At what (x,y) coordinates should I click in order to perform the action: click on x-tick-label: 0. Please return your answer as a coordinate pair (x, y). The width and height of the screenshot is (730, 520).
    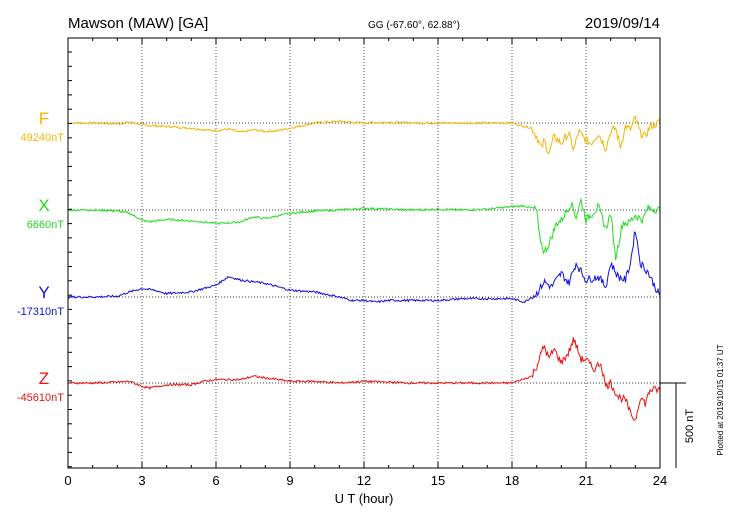
    Looking at the image, I should click on (67, 480).